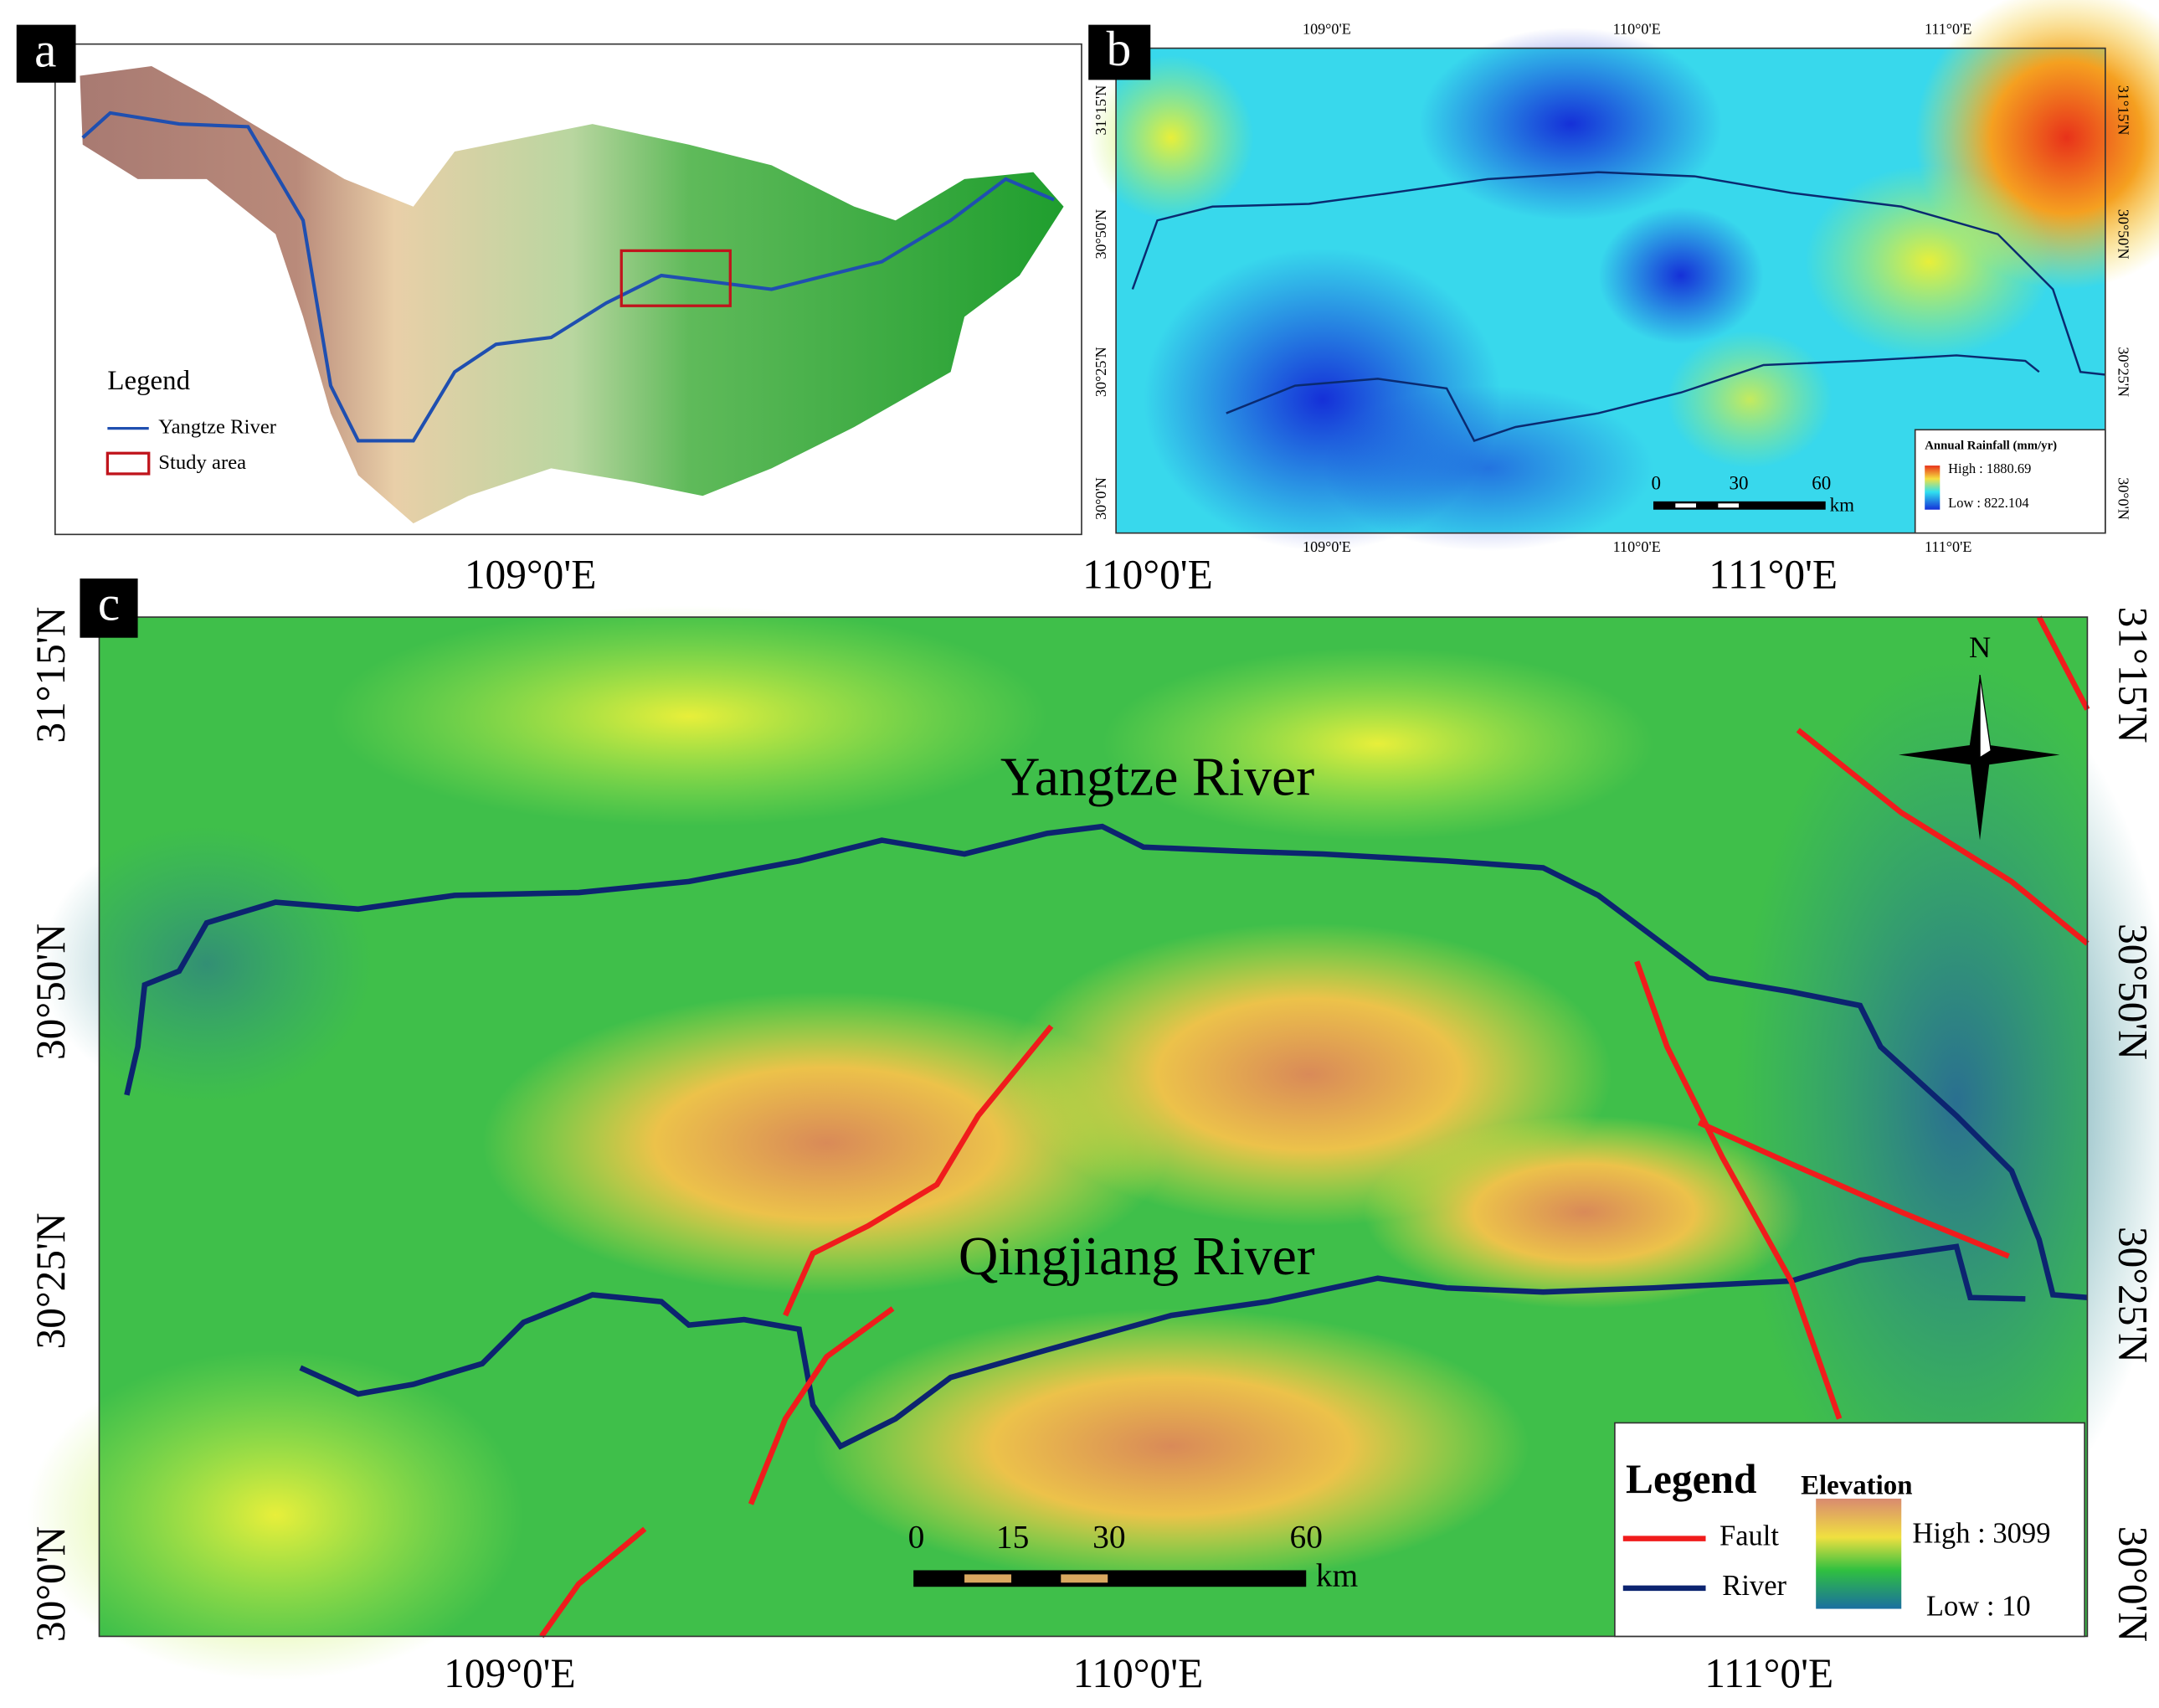  I want to click on study-area-box, so click(675, 278).